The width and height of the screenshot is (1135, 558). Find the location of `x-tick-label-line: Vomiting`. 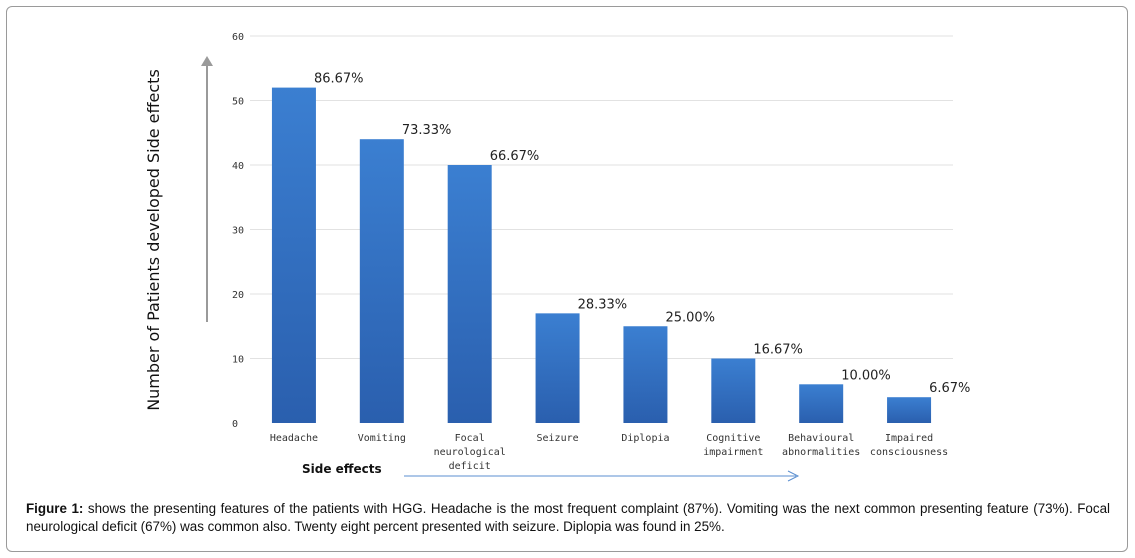

x-tick-label-line: Vomiting is located at coordinates (382, 438).